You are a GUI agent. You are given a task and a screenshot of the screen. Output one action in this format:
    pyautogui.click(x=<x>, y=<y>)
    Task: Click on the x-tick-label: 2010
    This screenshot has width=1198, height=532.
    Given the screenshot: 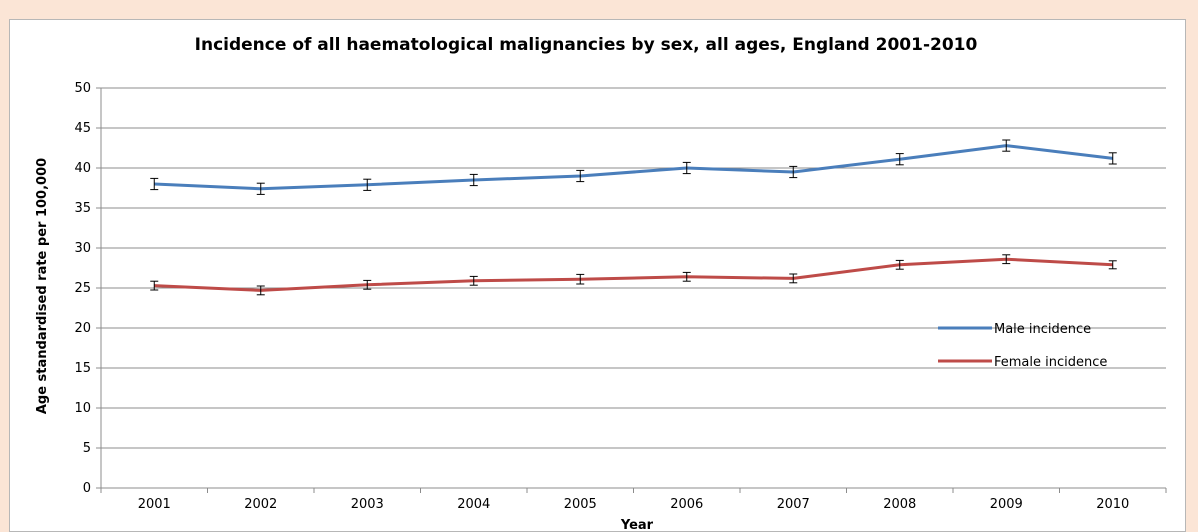 What is the action you would take?
    pyautogui.click(x=1112, y=504)
    